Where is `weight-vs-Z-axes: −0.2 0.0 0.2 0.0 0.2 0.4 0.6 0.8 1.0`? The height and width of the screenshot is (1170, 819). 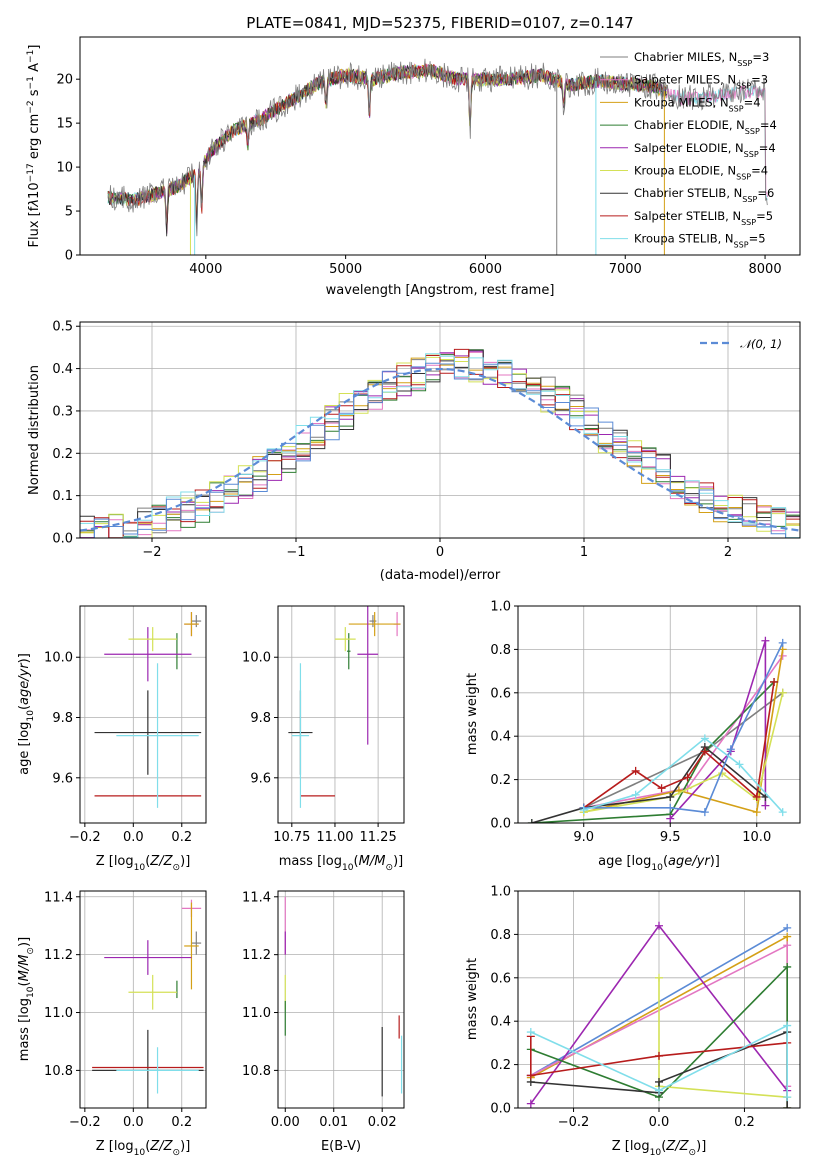 weight-vs-Z-axes: −0.2 0.0 0.2 0.0 0.2 0.4 0.6 0.8 1.0 is located at coordinates (645, 1007).